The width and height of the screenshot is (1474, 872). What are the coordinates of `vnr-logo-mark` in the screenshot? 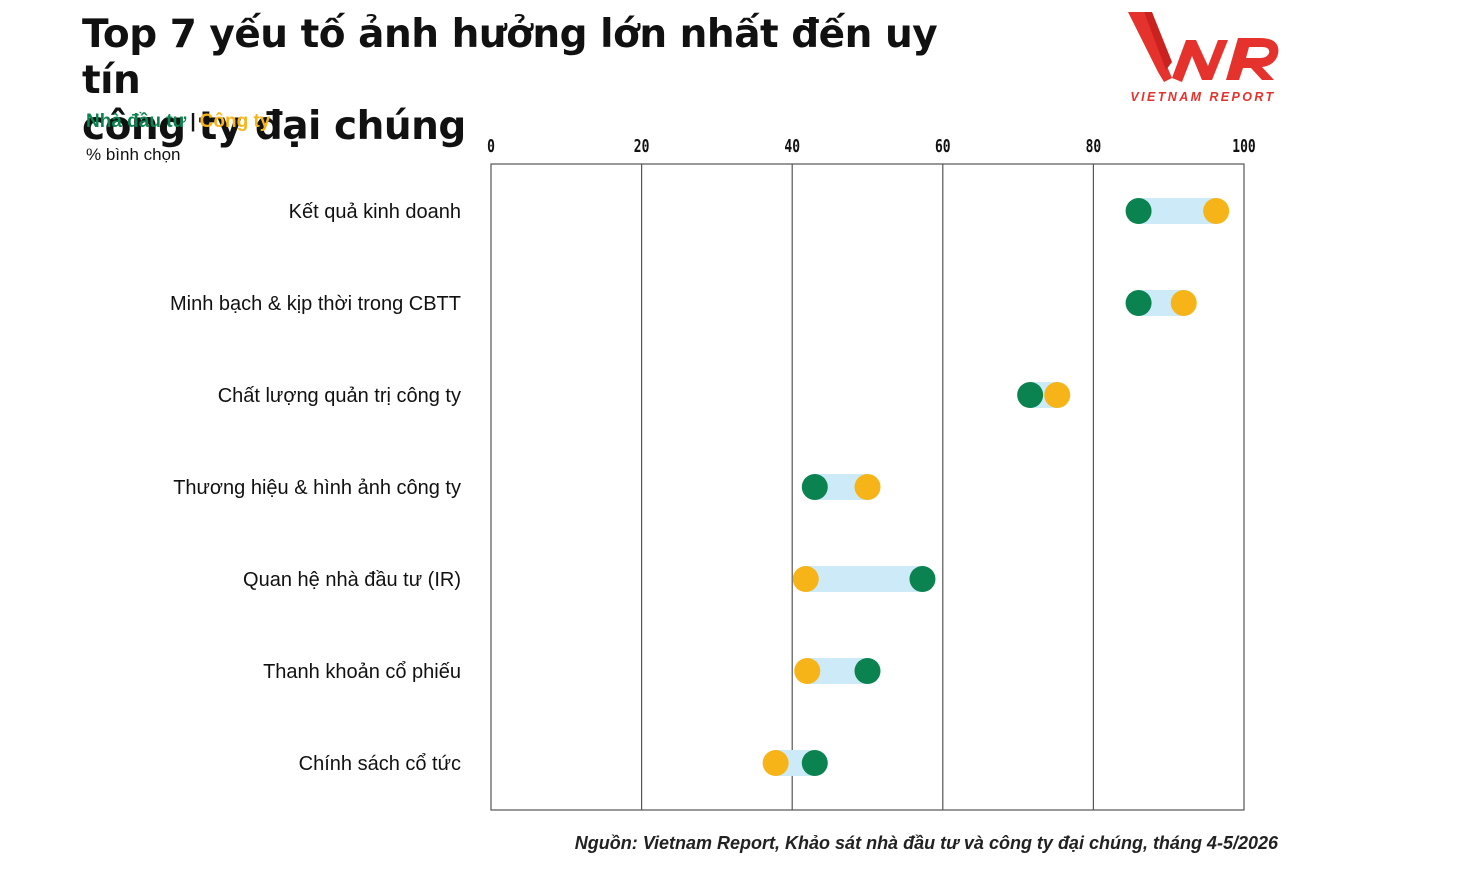 It's located at (1203, 47).